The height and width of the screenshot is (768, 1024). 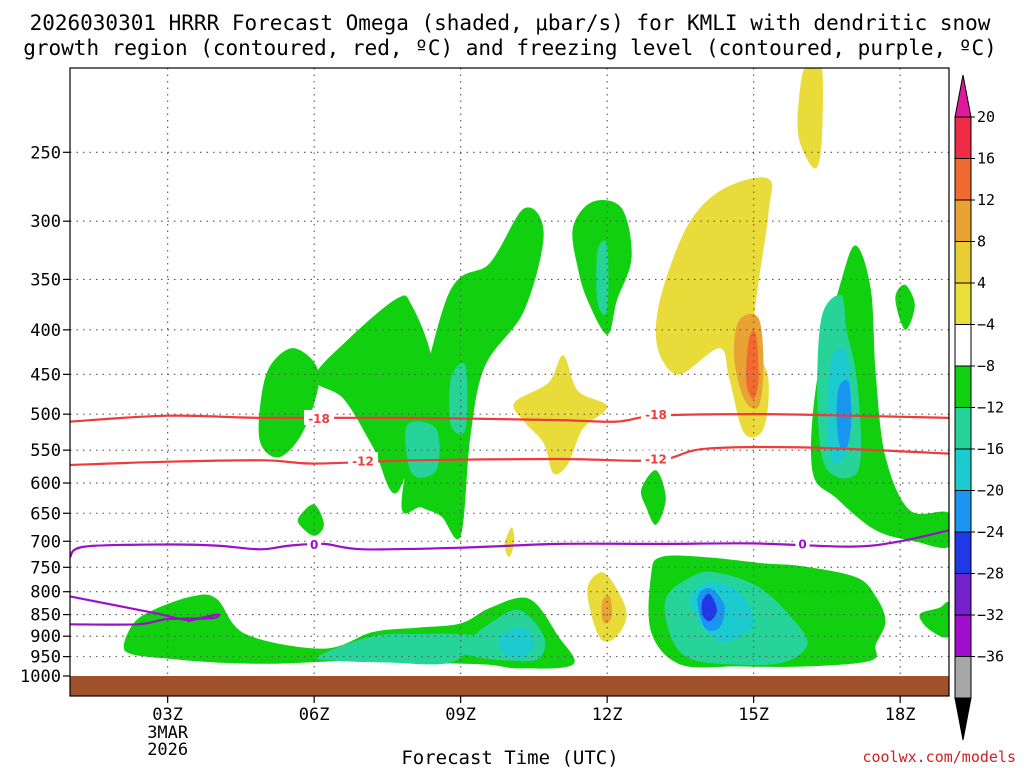 I want to click on y-tick-label-800: 800, so click(x=45, y=593).